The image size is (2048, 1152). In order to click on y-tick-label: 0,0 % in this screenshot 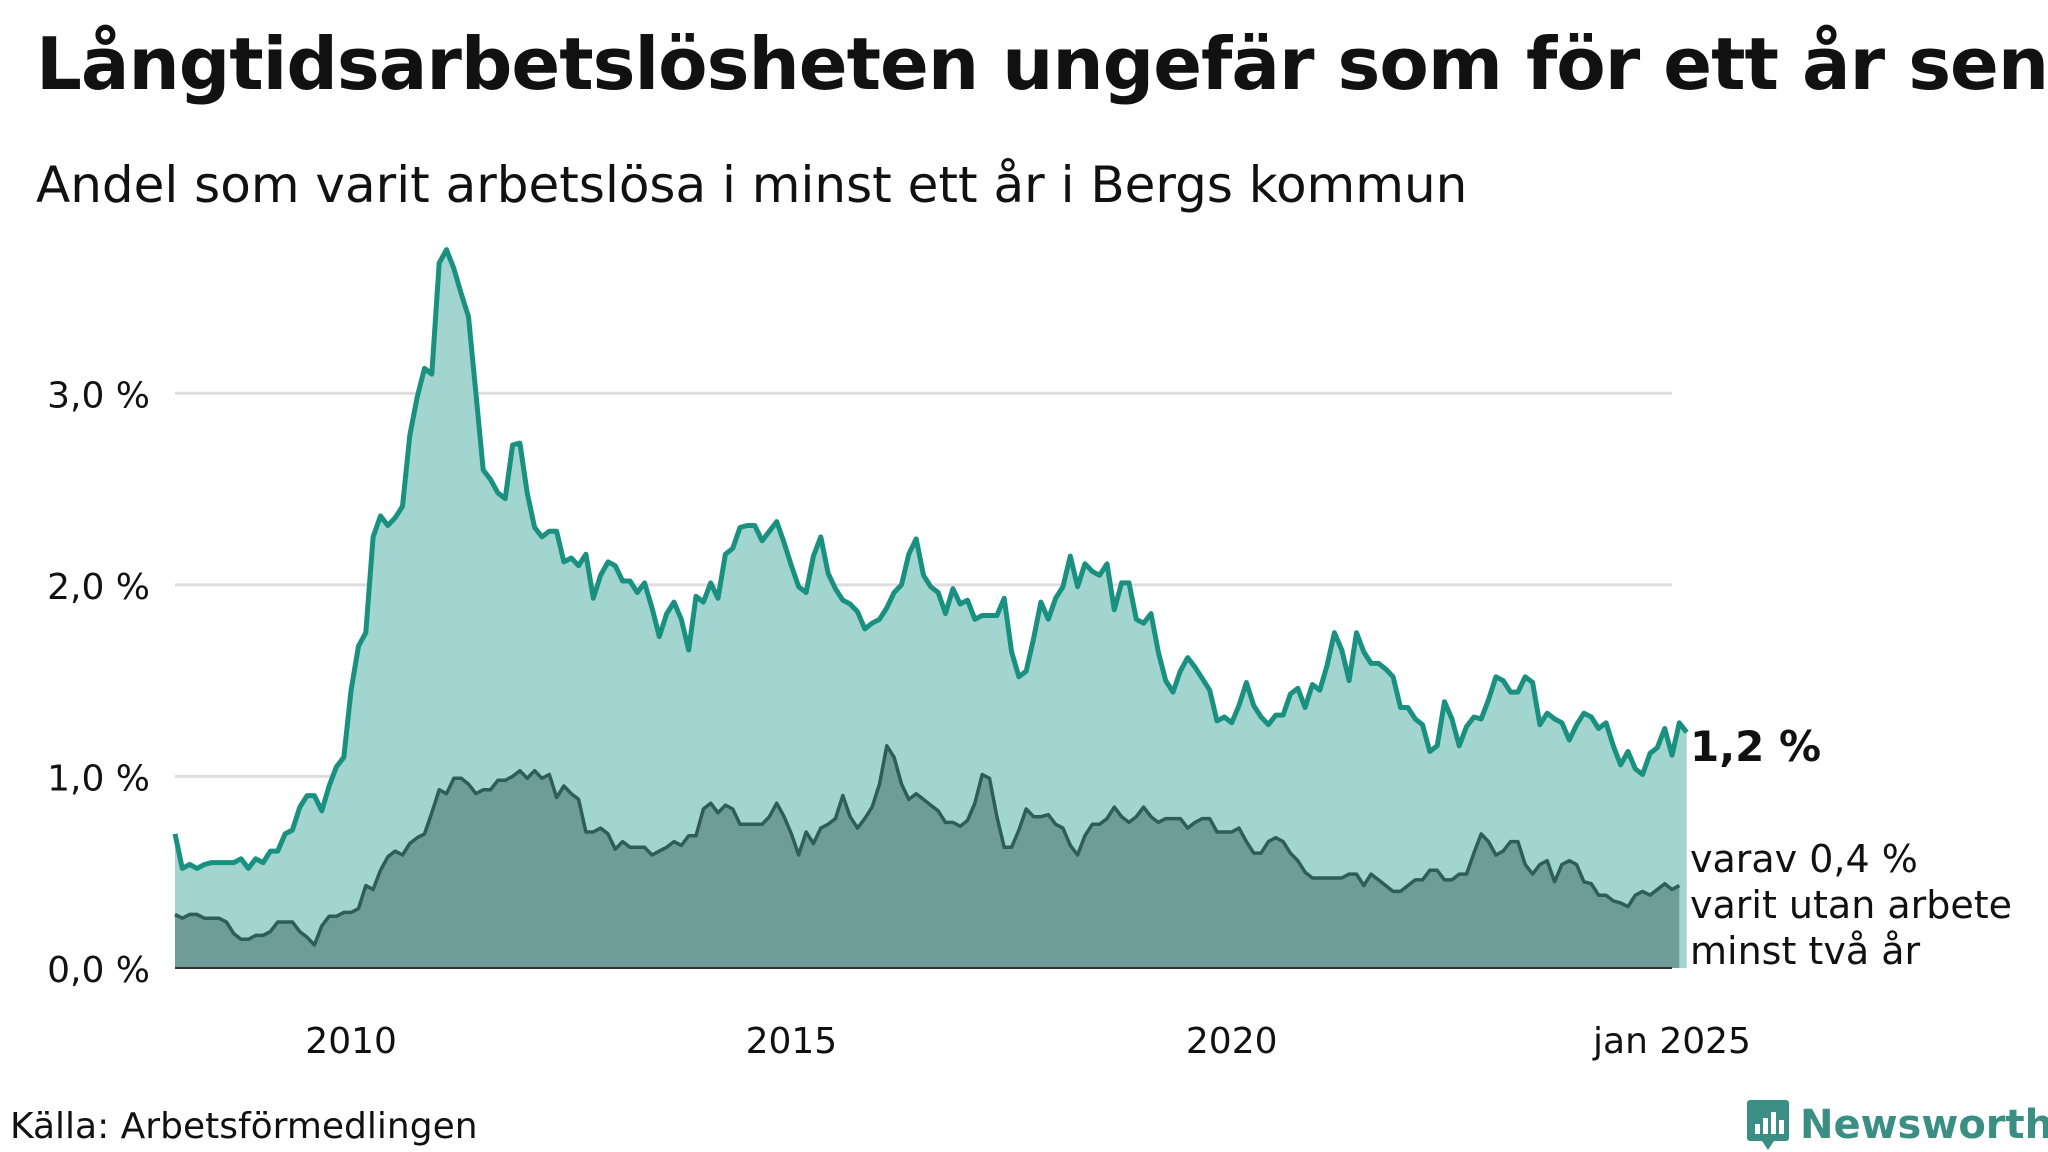, I will do `click(98, 970)`.